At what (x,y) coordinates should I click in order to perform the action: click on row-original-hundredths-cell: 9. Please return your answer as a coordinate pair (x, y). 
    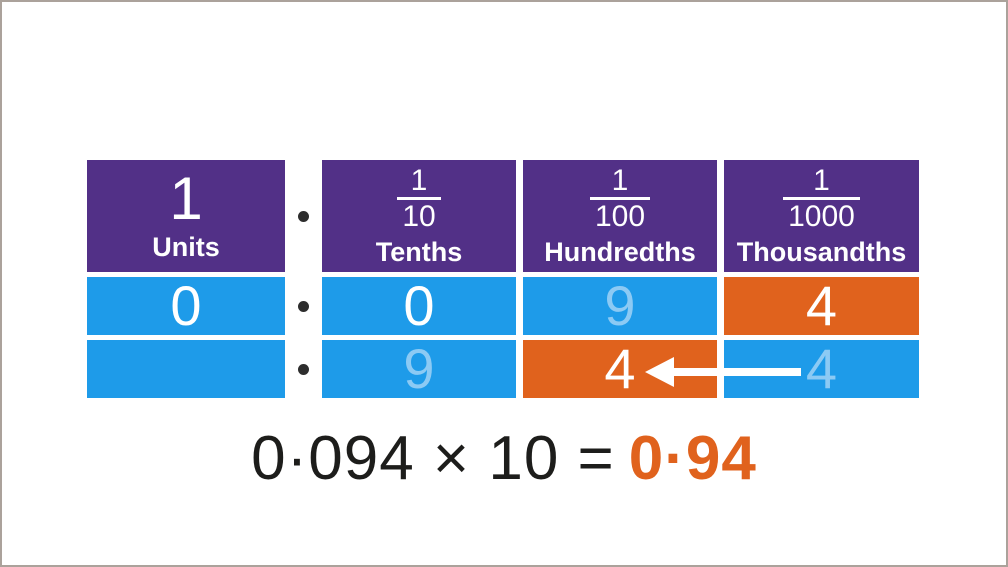
    Looking at the image, I should click on (620, 306).